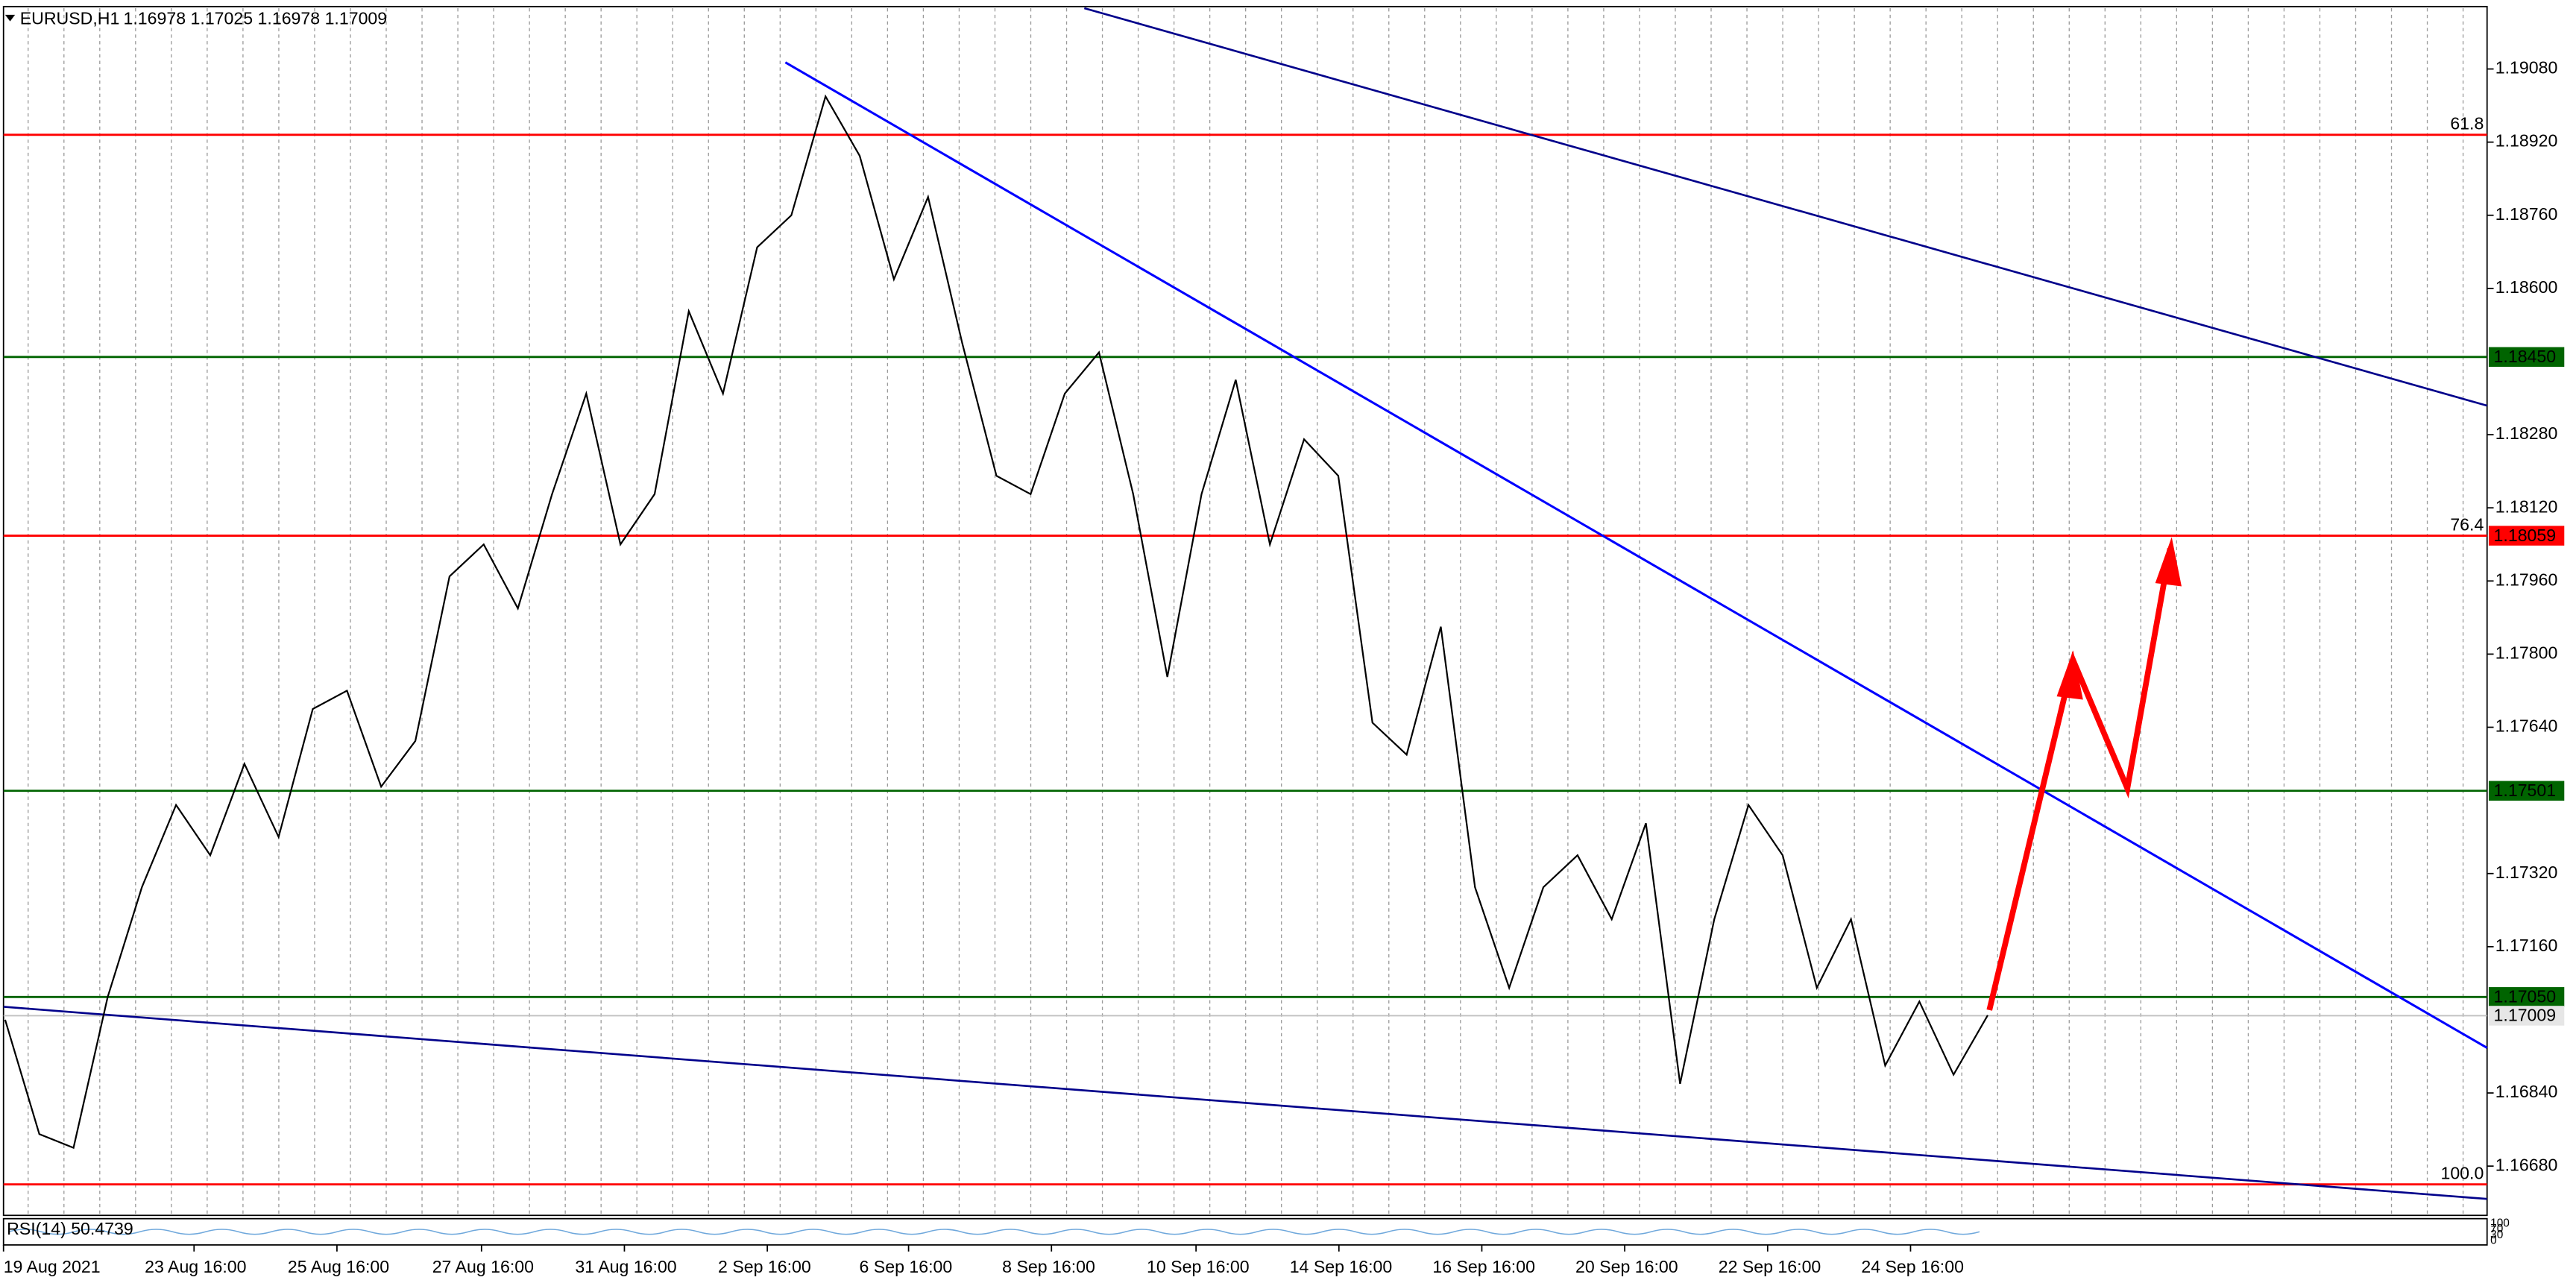 Image resolution: width=2576 pixels, height=1286 pixels. Describe the element at coordinates (196, 1266) in the screenshot. I see `time-label: 23 Aug 16:00` at that location.